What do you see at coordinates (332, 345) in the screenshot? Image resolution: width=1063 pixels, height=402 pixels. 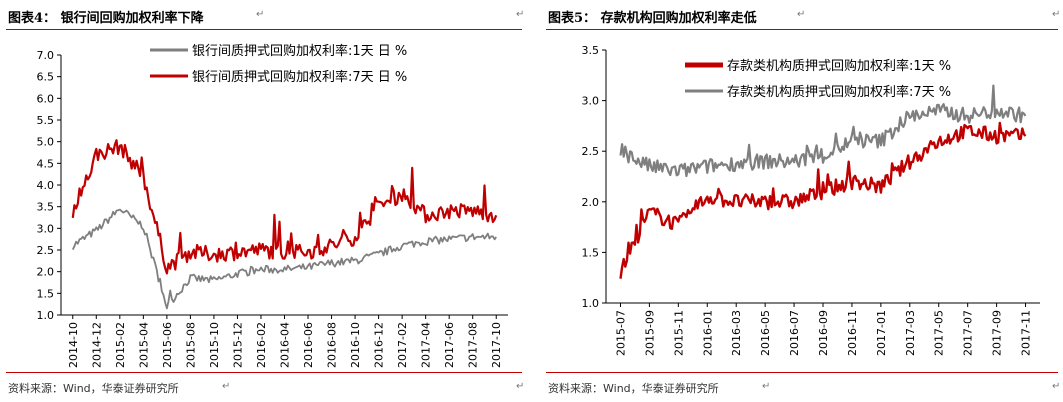 I see `left-x-tick-label: 2016-08` at bounding box center [332, 345].